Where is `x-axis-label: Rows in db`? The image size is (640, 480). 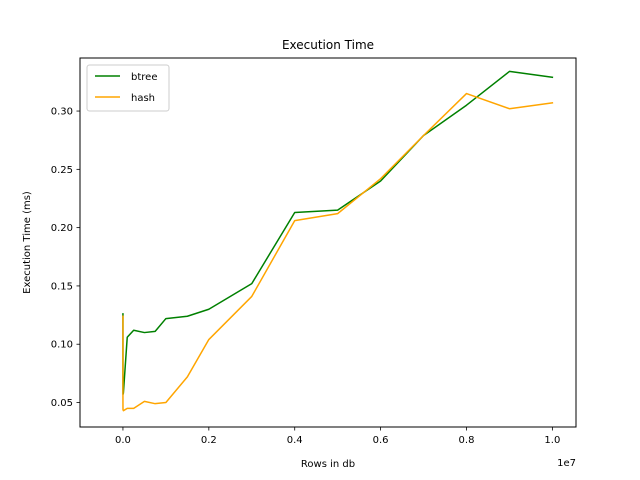 x-axis-label: Rows in db is located at coordinates (328, 464).